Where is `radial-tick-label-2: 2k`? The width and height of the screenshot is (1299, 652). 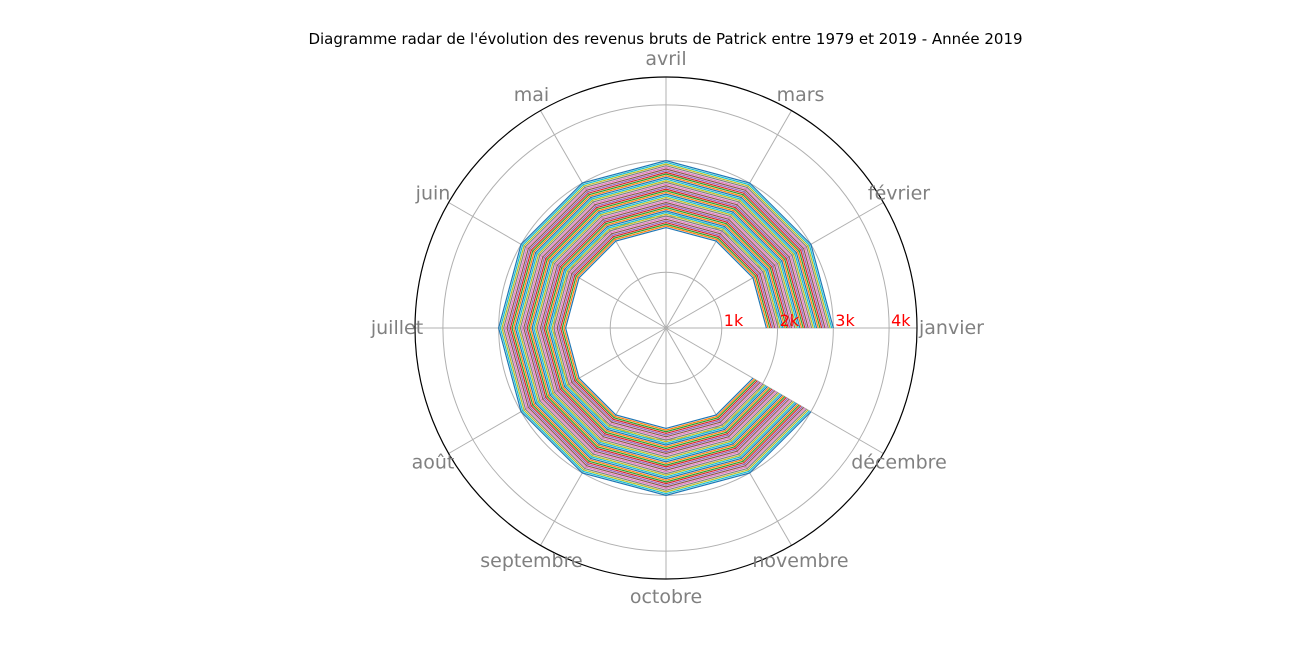
radial-tick-label-2: 2k is located at coordinates (790, 320).